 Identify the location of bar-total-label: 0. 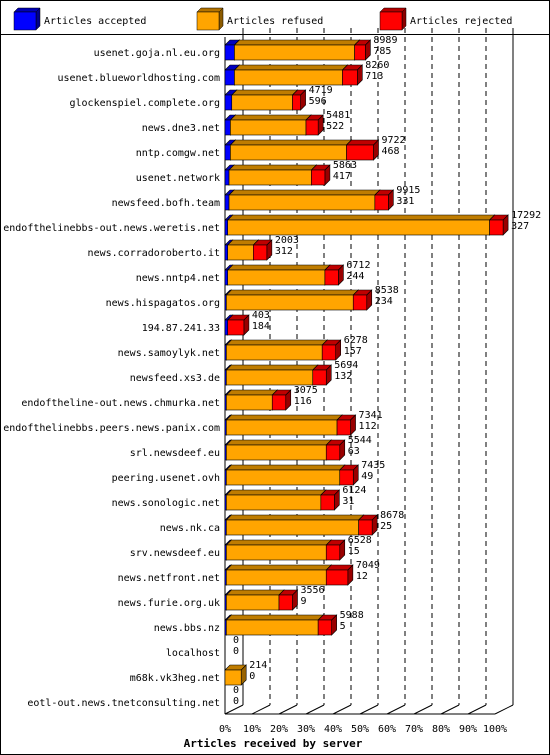
(236, 640).